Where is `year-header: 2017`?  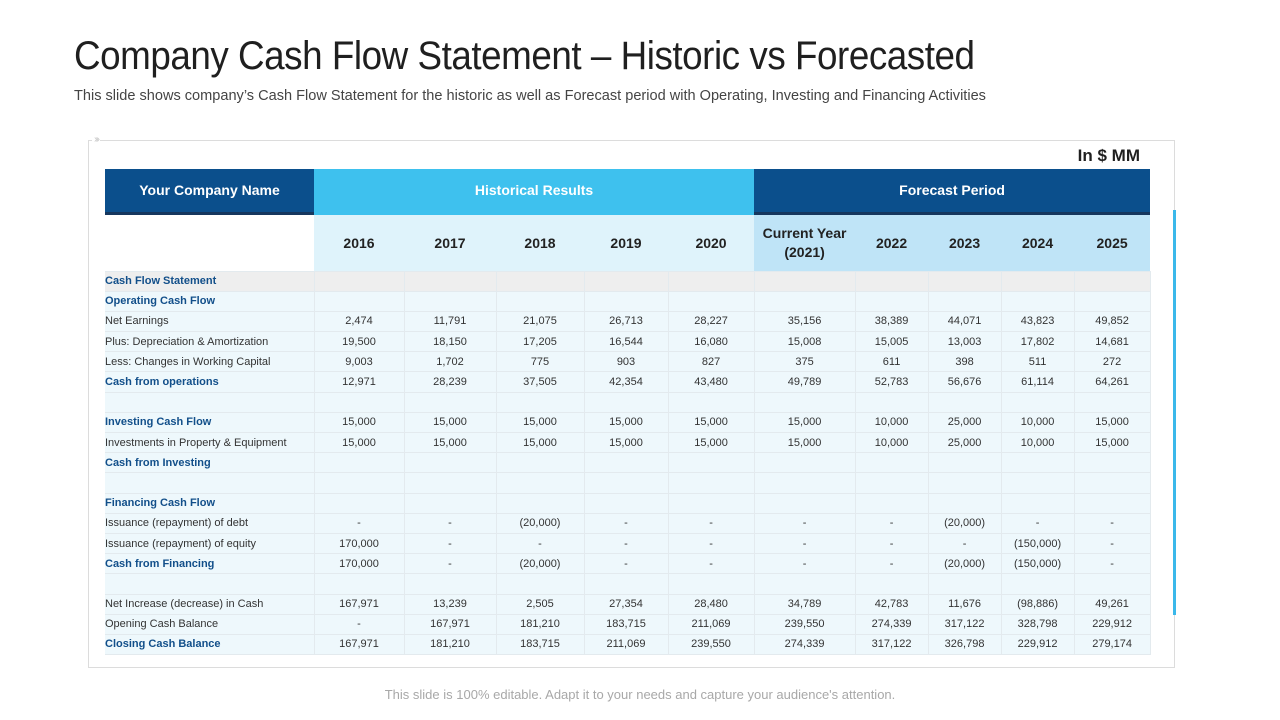 year-header: 2017 is located at coordinates (450, 242).